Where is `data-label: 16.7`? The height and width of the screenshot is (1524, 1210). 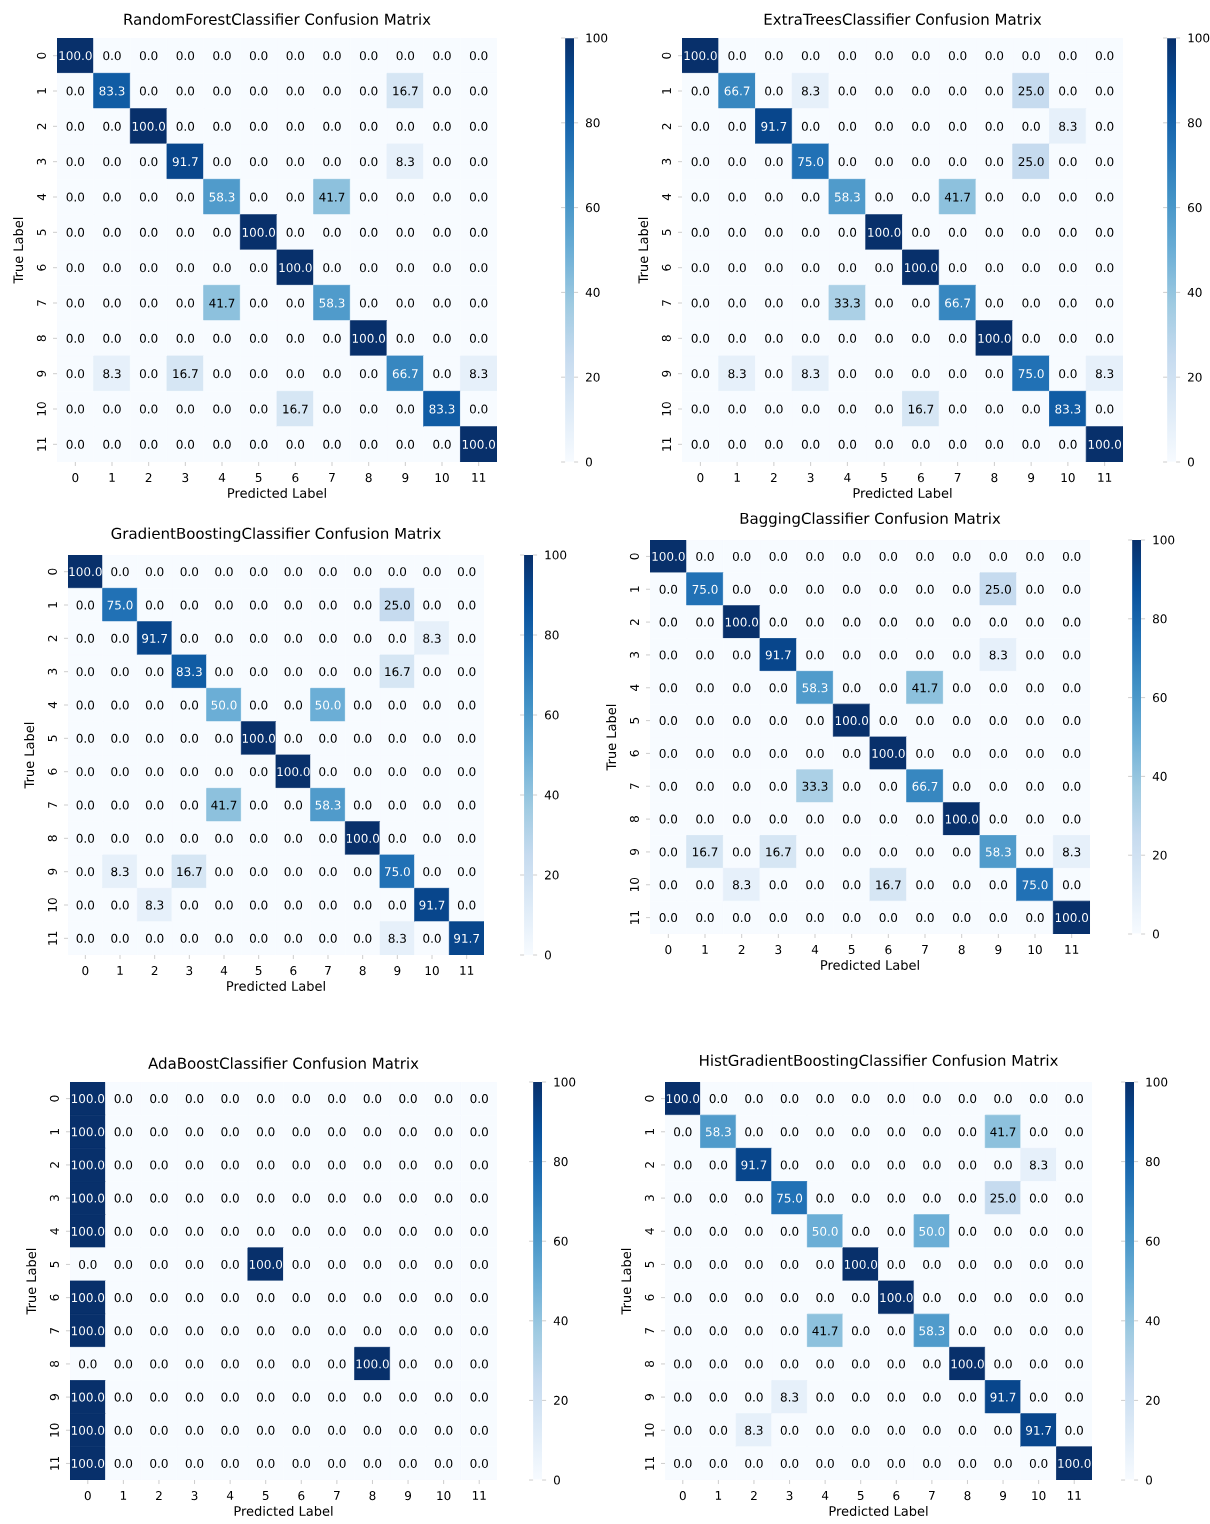
data-label: 16.7 is located at coordinates (921, 409).